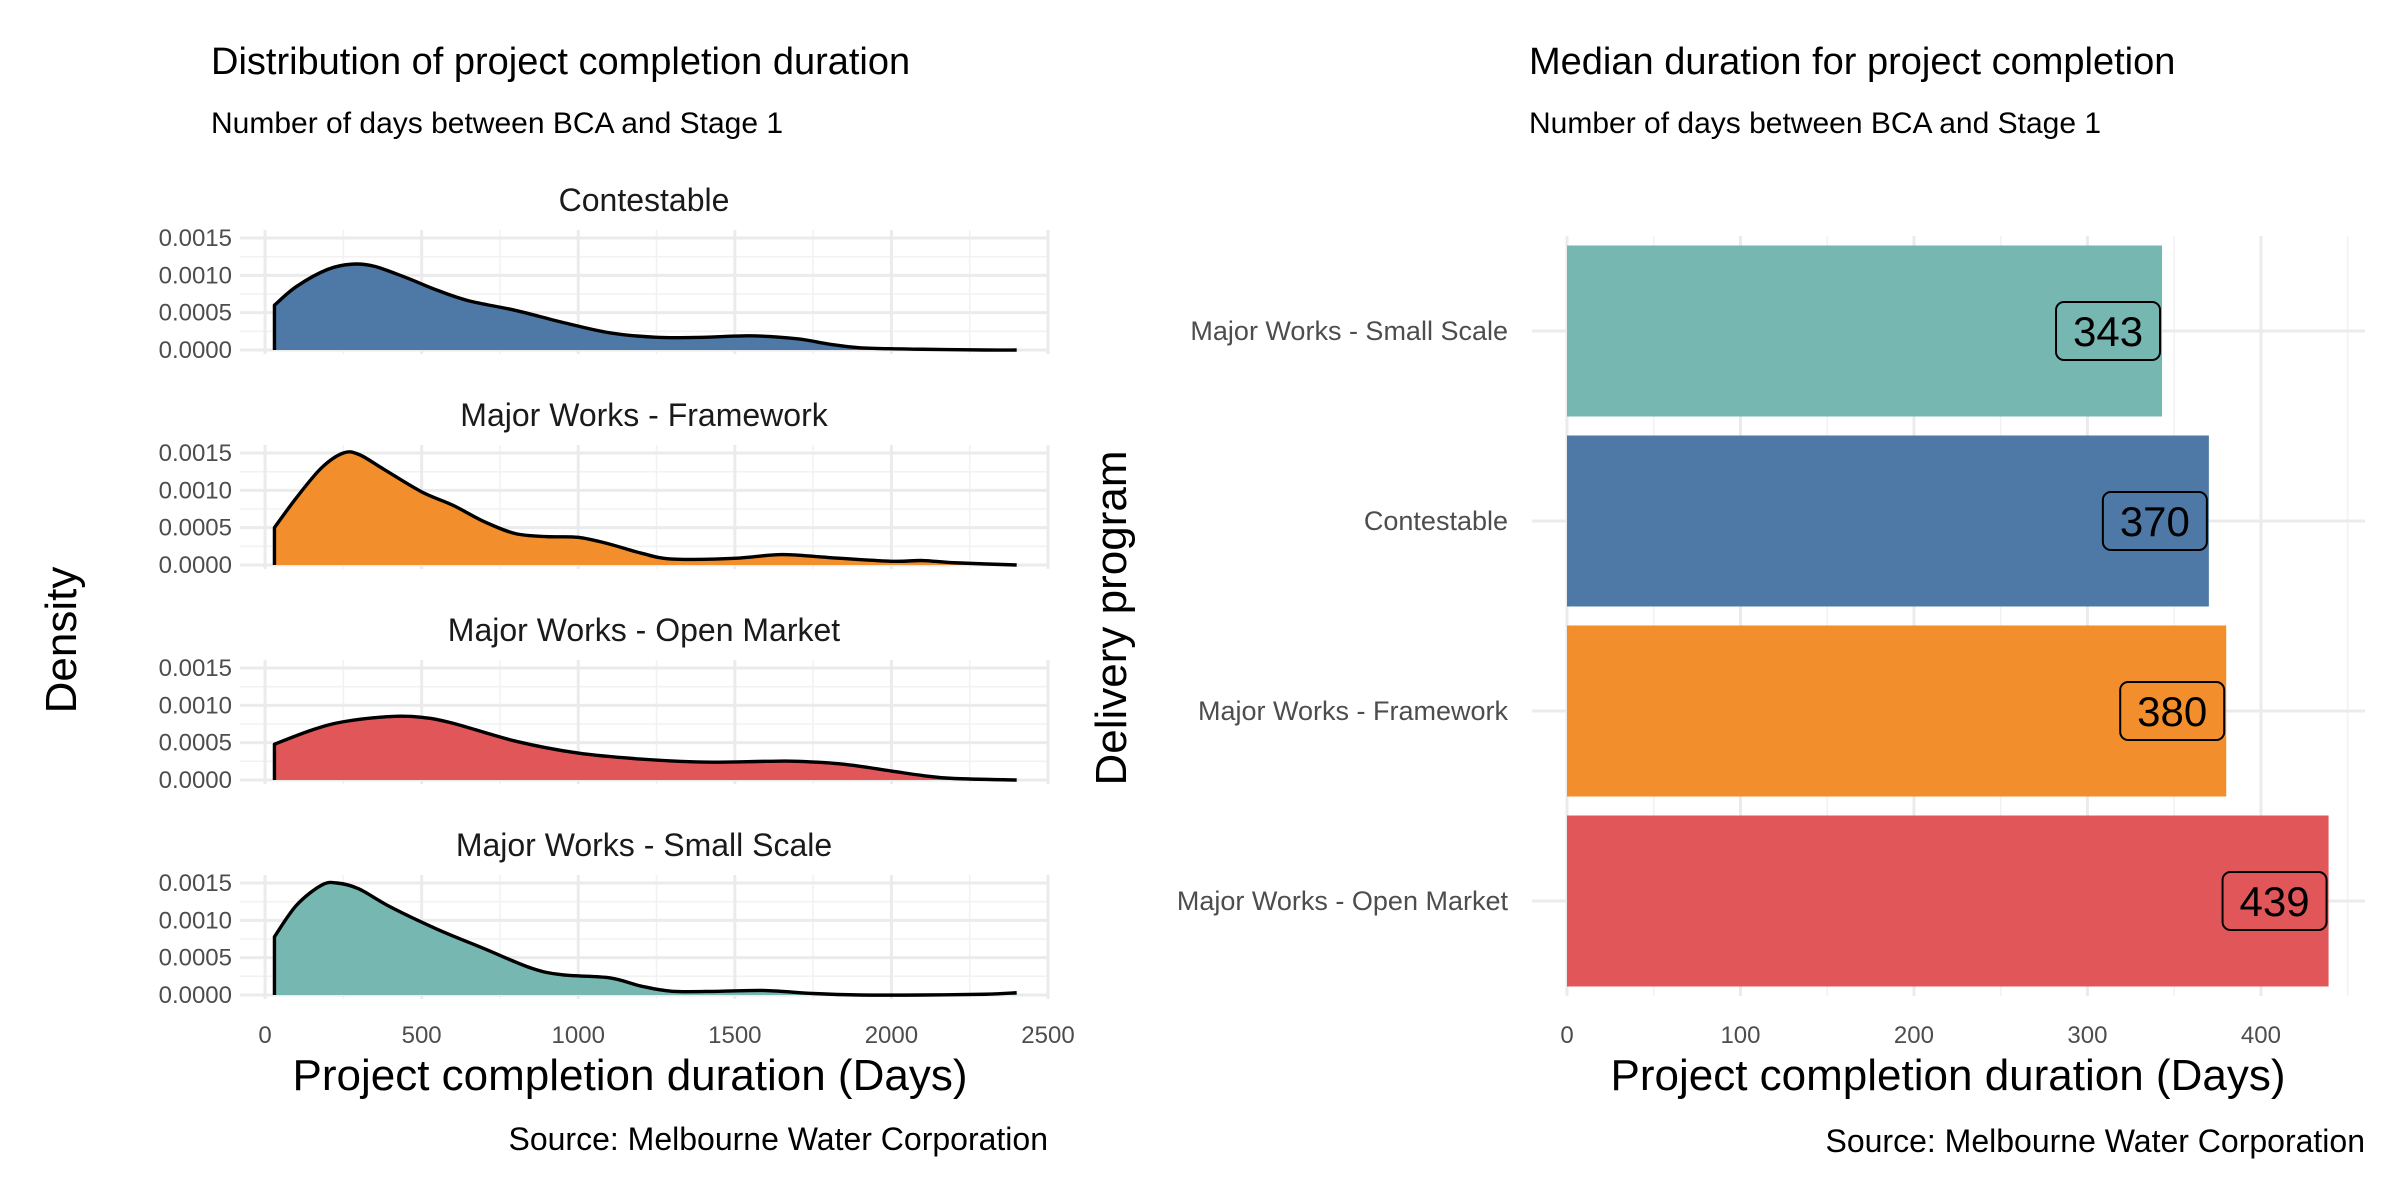  Describe the element at coordinates (1349, 331) in the screenshot. I see `y-tick-label: Major Works - Small Scale` at that location.